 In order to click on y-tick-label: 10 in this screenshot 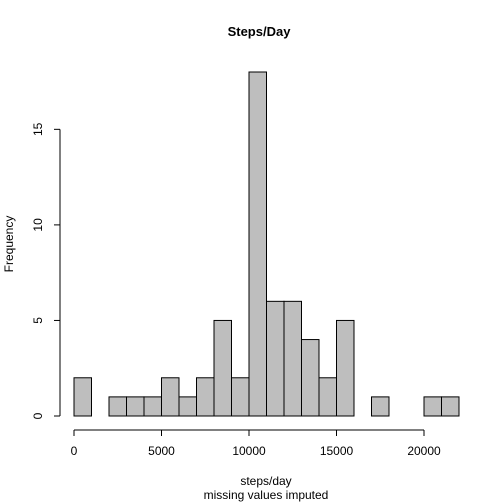, I will do `click(38, 225)`.